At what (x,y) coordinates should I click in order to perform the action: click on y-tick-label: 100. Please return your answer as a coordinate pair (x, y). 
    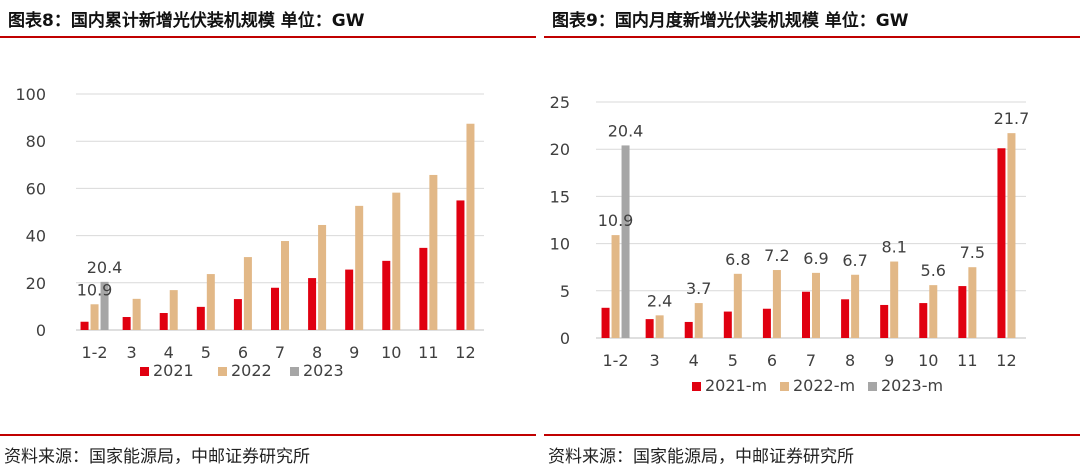
    Looking at the image, I should click on (30, 94).